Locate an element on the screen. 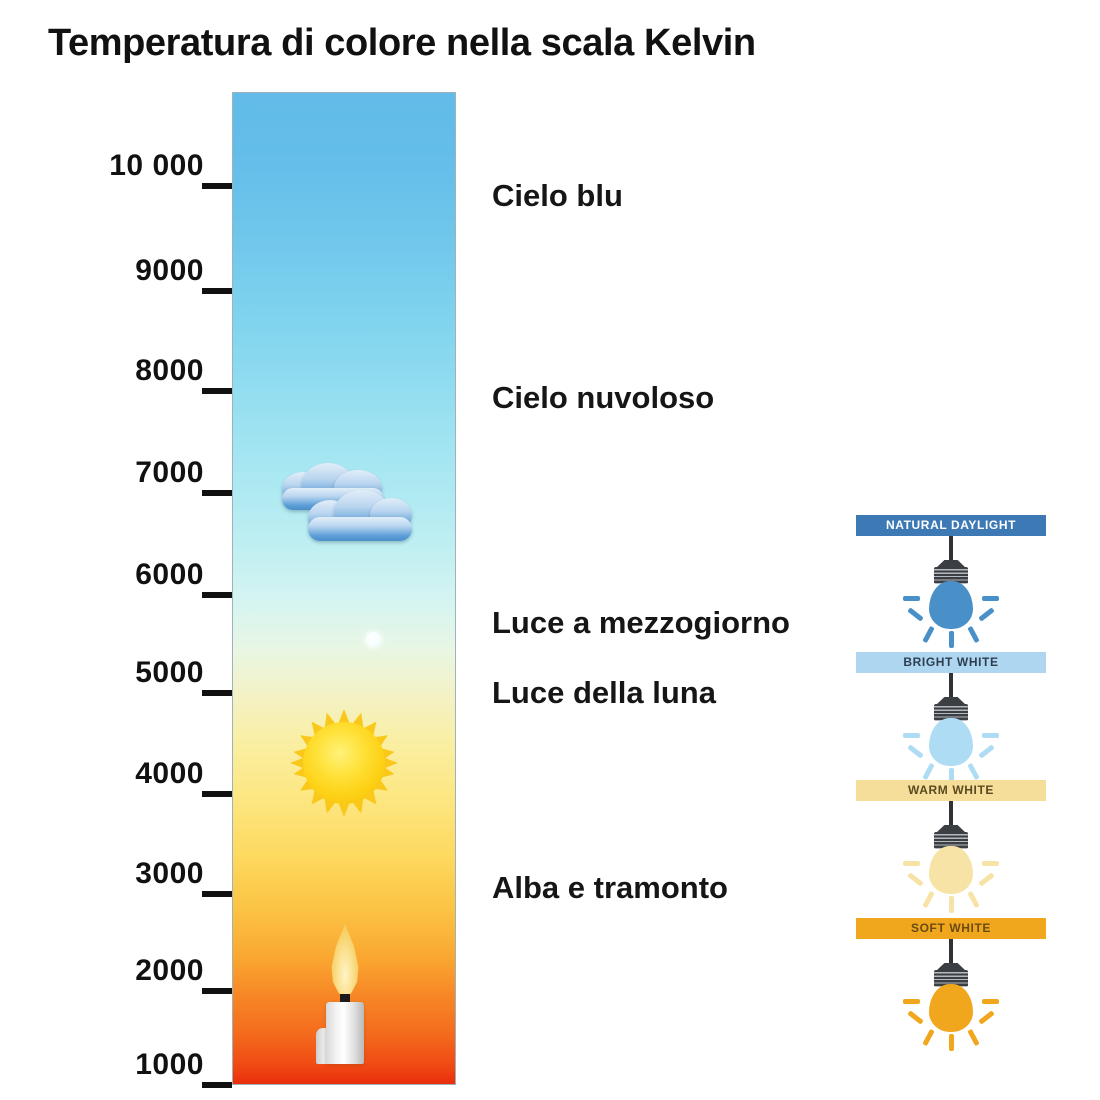 Image resolution: width=1100 pixels, height=1100 pixels. sun-disc is located at coordinates (344, 763).